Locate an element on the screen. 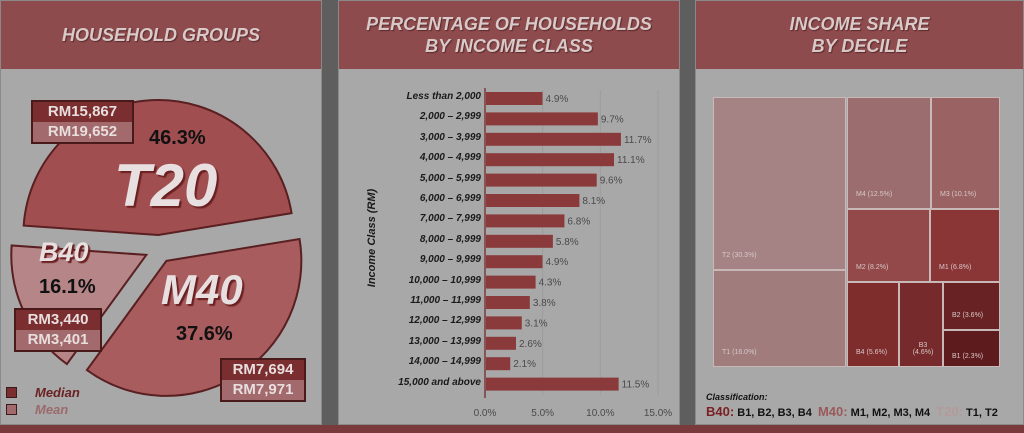 The height and width of the screenshot is (433, 1024). bottom-strip is located at coordinates (512, 429).